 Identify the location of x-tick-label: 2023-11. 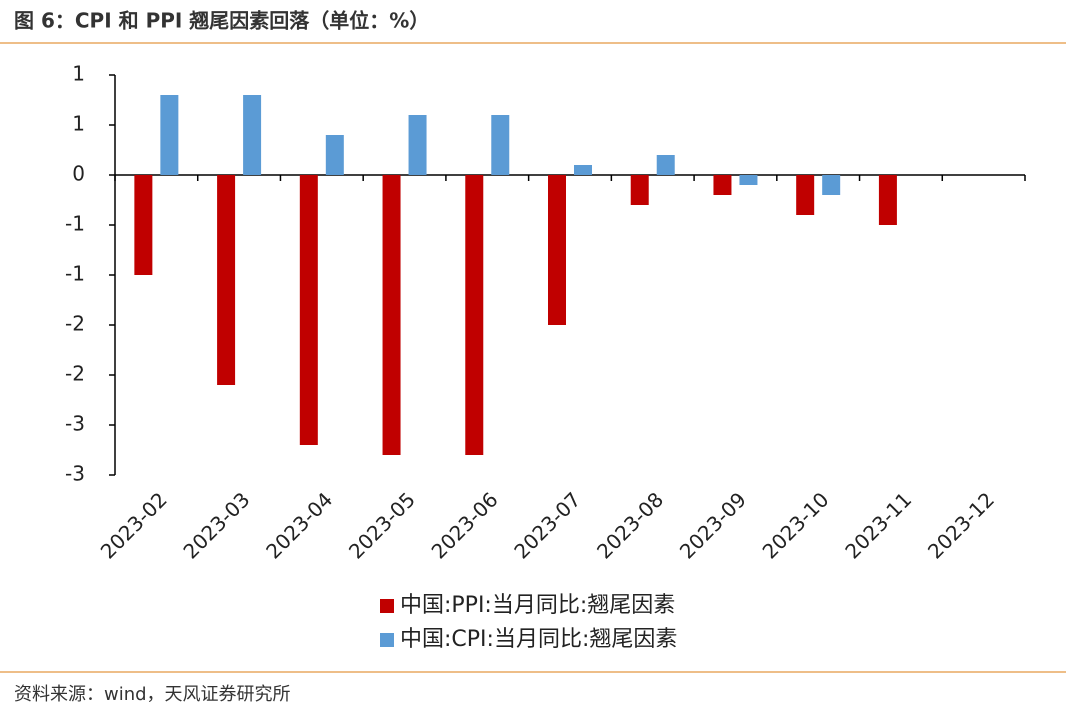
(878, 525).